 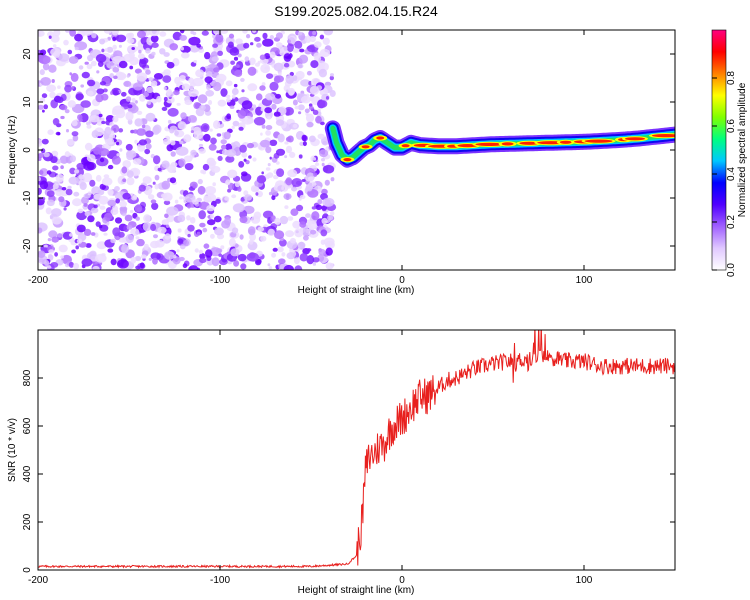 I want to click on colorbar-label: Normalized spectral amplitude, so click(x=742, y=149).